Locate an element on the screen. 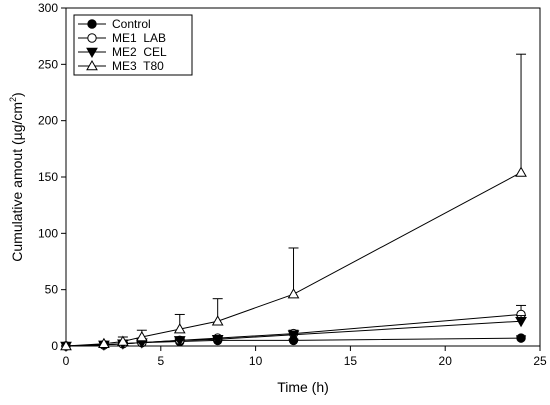  y-tick-label: 250 is located at coordinates (48, 64).